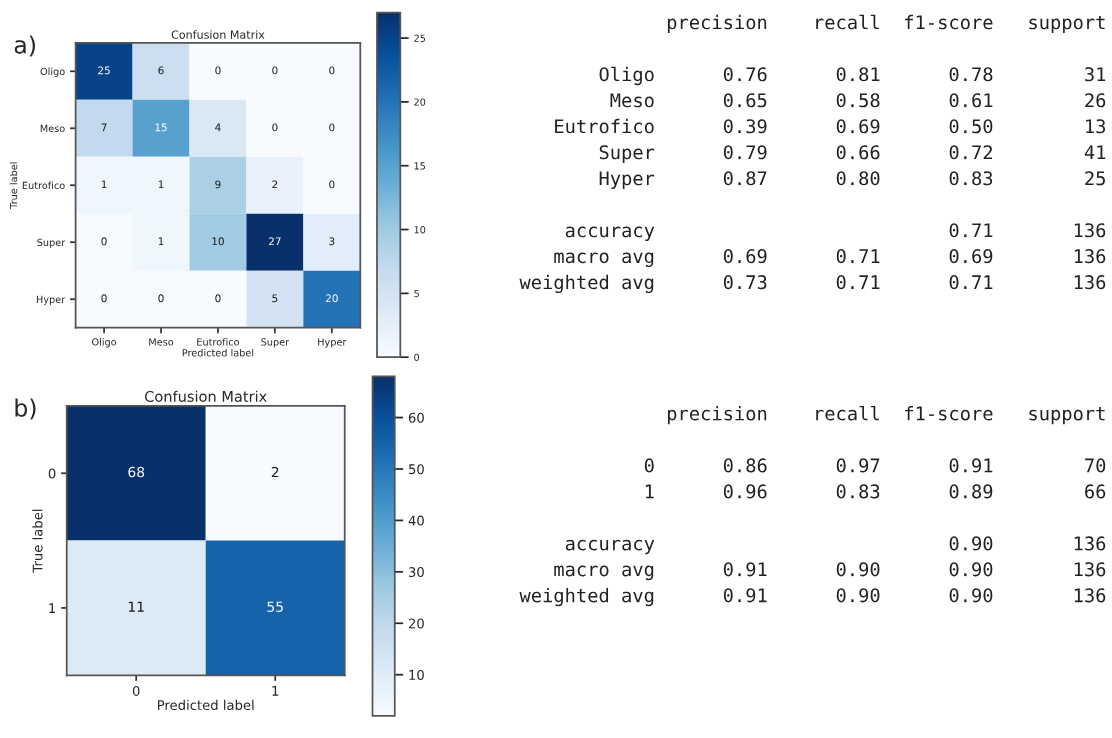 The height and width of the screenshot is (738, 1112). Describe the element at coordinates (104, 127) in the screenshot. I see `data-label: 7` at that location.